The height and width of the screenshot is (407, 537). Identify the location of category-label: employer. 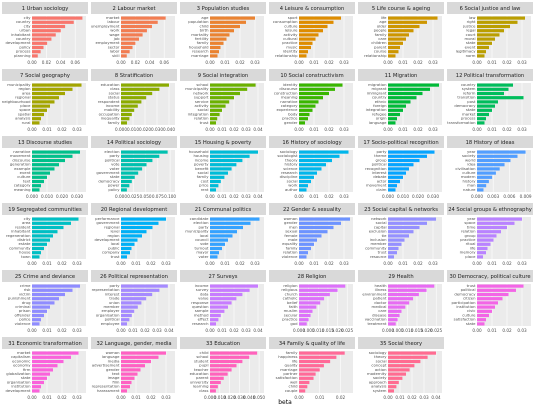
(111, 310).